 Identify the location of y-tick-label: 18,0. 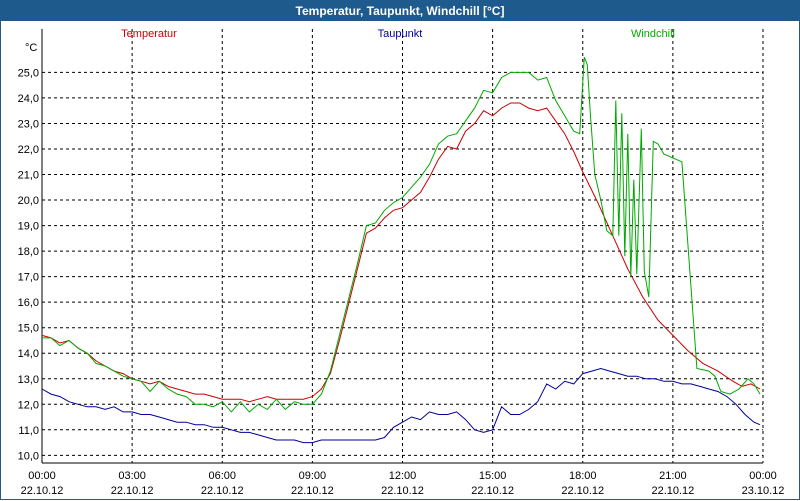
(28, 252).